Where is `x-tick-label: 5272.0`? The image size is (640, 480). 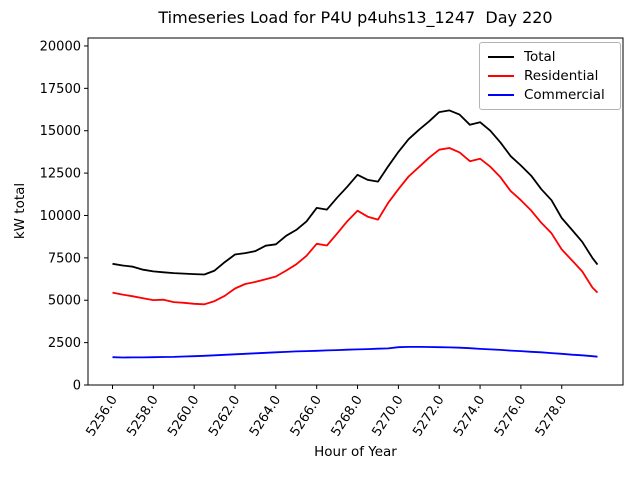
x-tick-label: 5272.0 is located at coordinates (428, 416).